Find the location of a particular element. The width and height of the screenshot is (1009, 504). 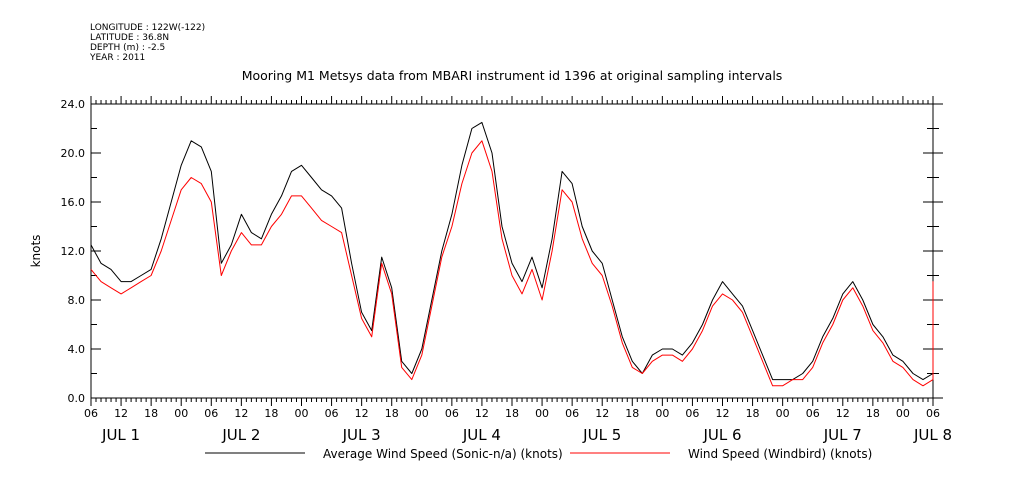

year-text: YEAR : 2011 is located at coordinates (117, 58).